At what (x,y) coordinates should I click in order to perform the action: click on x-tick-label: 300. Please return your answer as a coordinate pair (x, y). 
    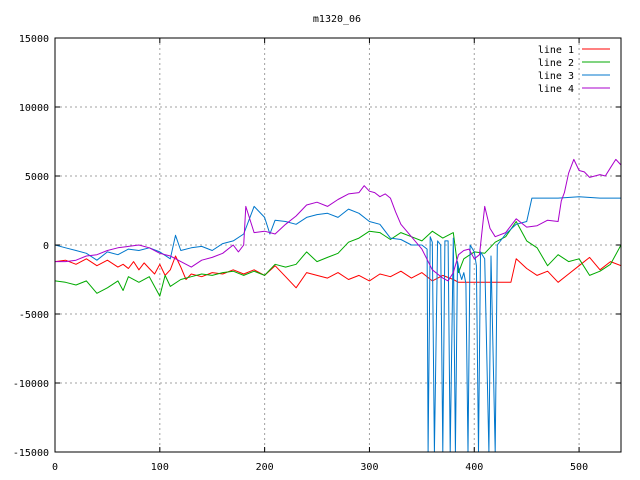
    Looking at the image, I should click on (369, 467).